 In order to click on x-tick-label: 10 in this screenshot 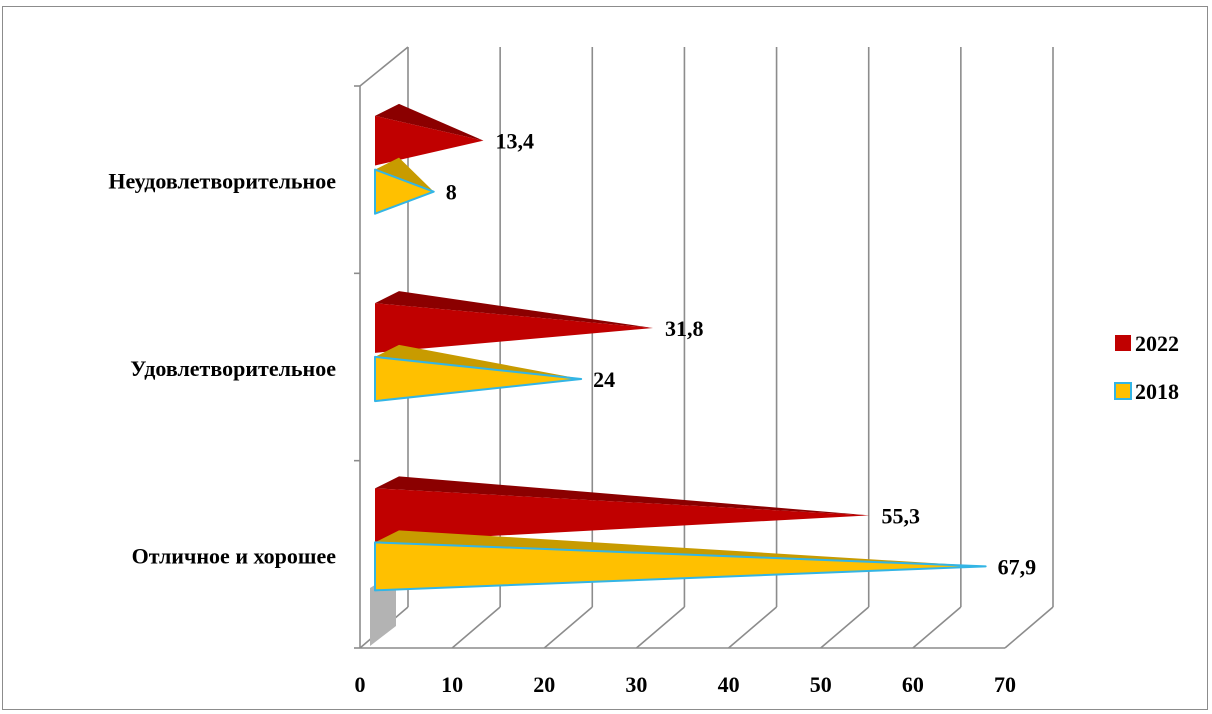, I will do `click(452, 684)`.